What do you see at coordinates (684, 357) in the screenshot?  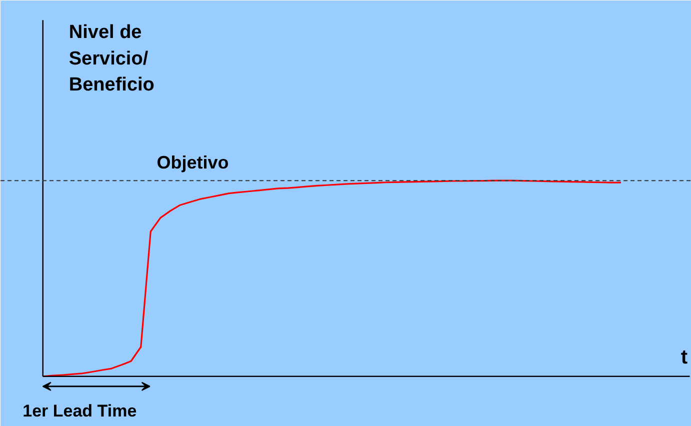 I see `x-axis-title: t` at bounding box center [684, 357].